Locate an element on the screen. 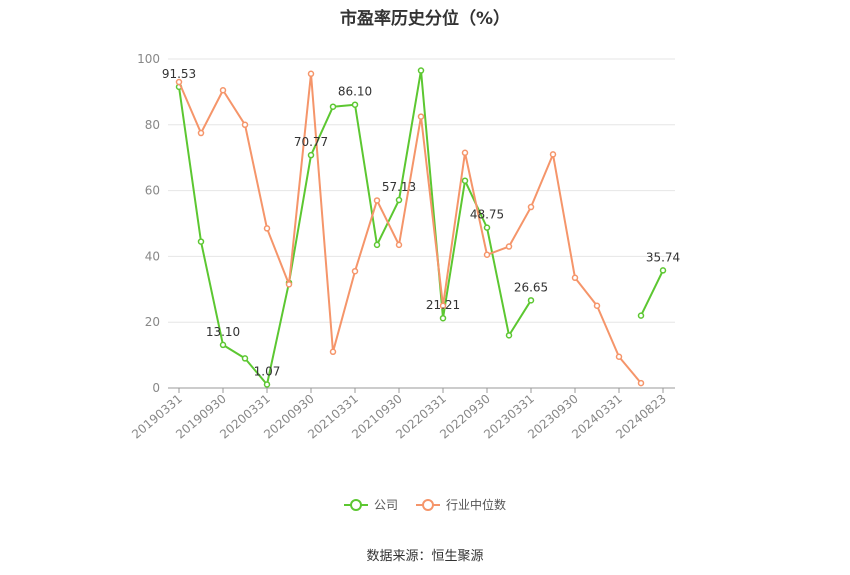 The height and width of the screenshot is (575, 850). legend-swatch-industry is located at coordinates (428, 504).